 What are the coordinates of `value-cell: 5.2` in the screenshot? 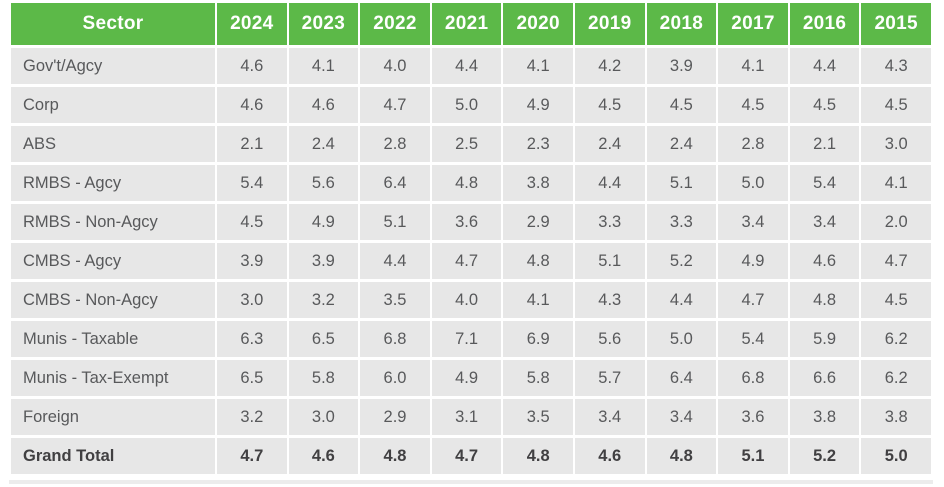 It's located at (824, 456).